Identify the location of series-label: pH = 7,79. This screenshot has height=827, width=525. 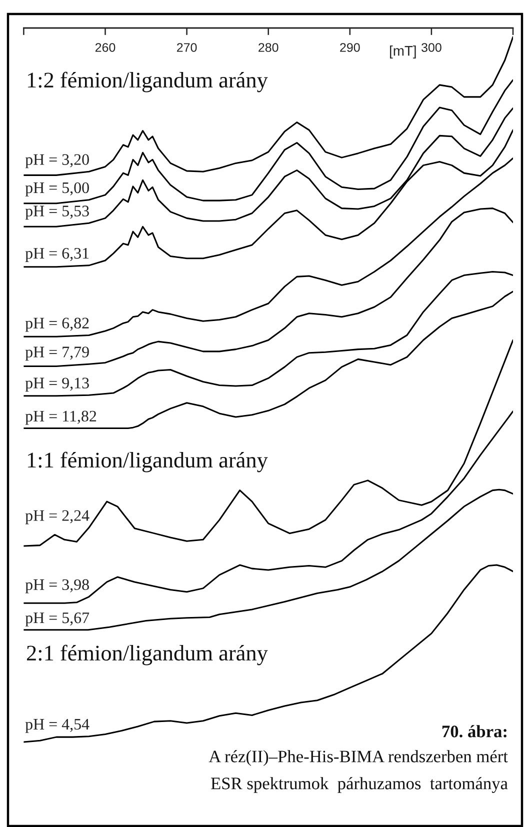
(57, 353).